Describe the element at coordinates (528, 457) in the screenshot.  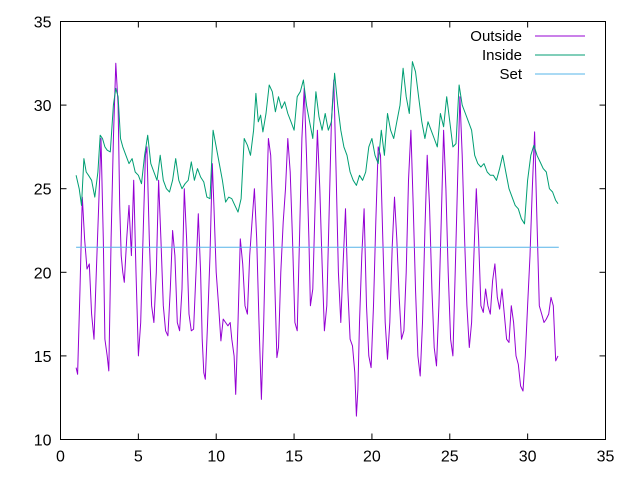
I see `x-tick-label: 30` at that location.